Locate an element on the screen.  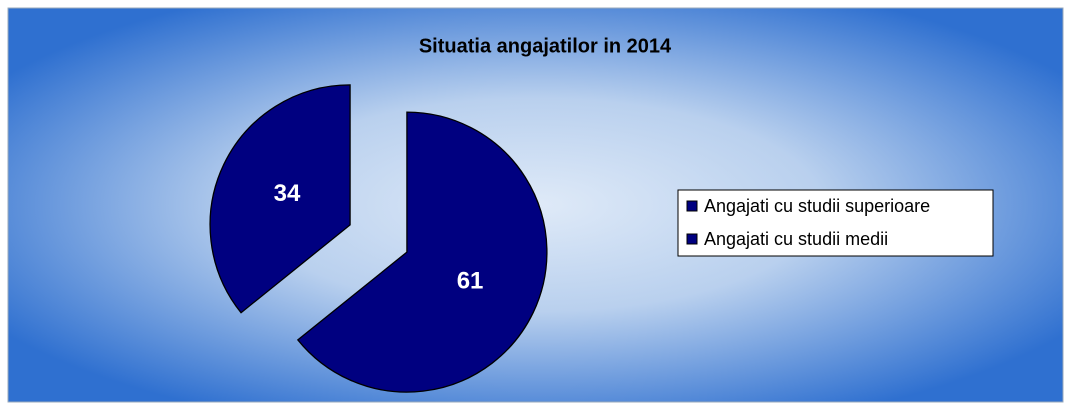
legend is located at coordinates (835, 223).